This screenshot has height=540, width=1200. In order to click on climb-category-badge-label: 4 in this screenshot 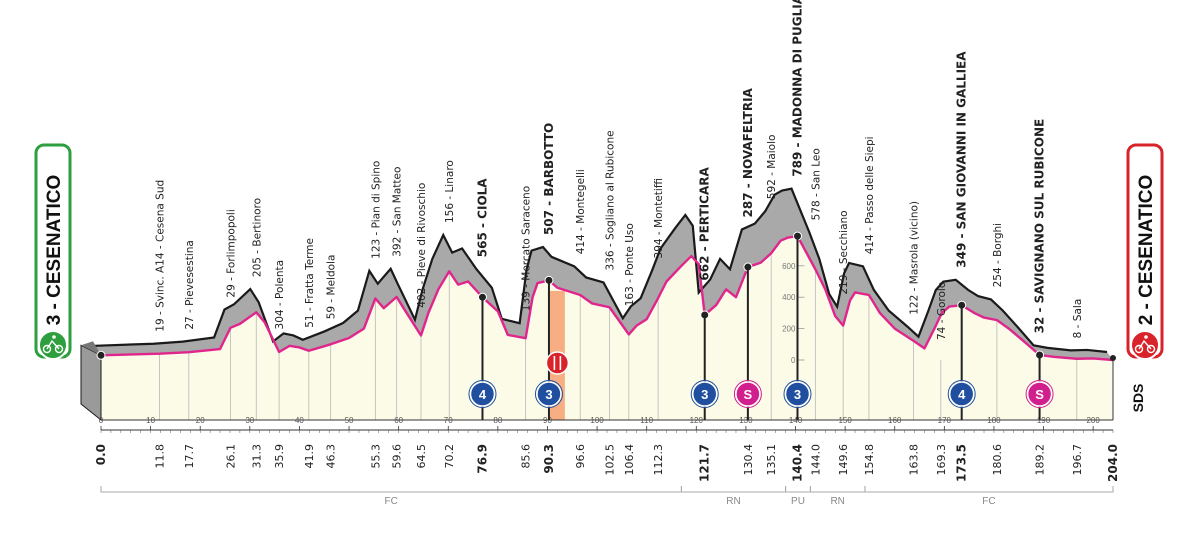, I will do `click(962, 394)`.